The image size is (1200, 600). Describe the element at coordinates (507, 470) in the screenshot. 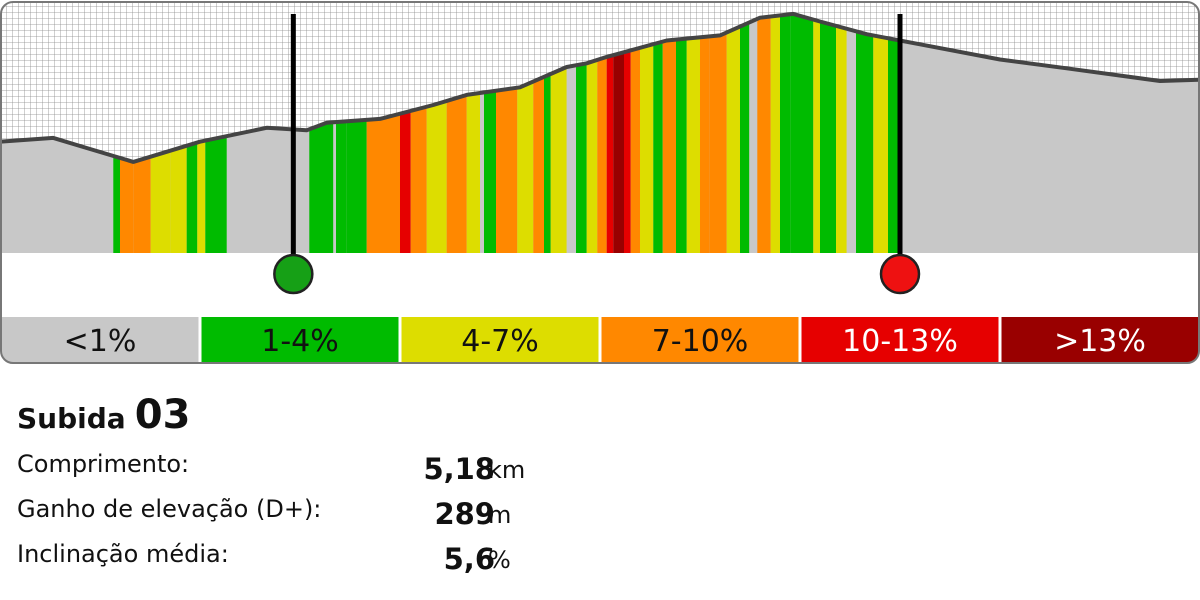

I see `stat-length-unit: km` at that location.